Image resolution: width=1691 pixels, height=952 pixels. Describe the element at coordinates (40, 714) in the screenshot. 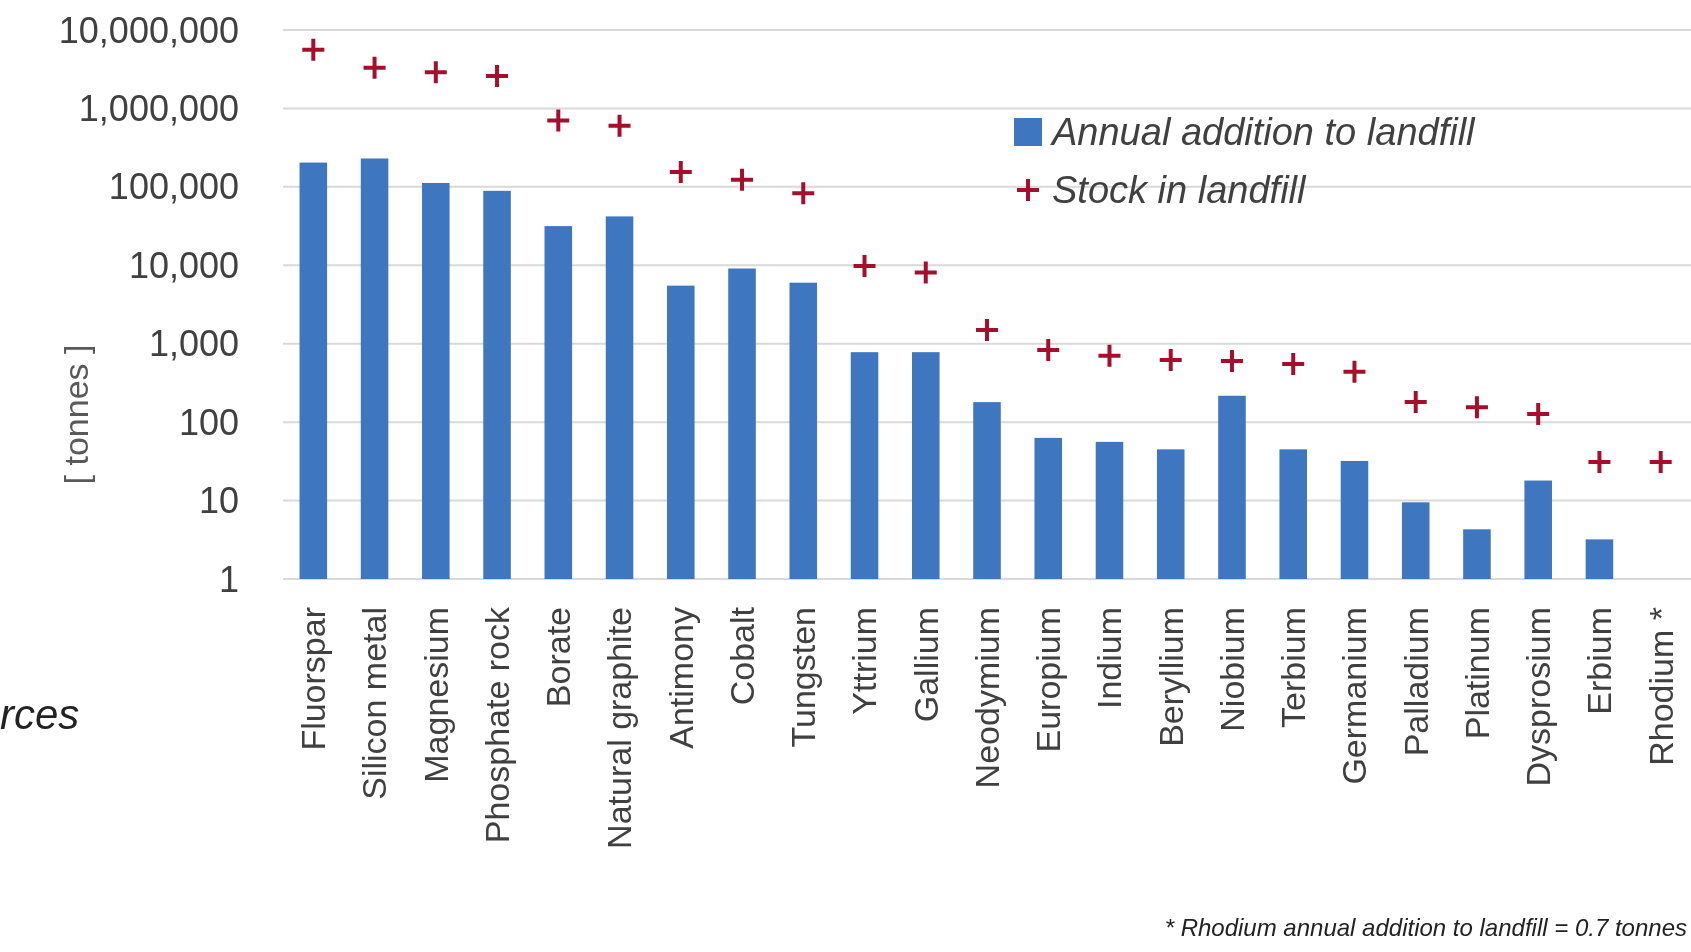

I see `text: rces` at that location.